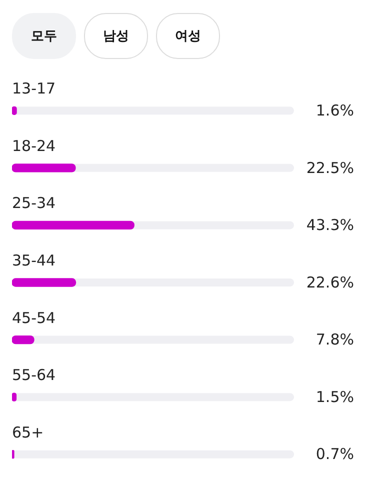 The width and height of the screenshot is (369, 487). What do you see at coordinates (44, 36) in the screenshot?
I see `text: 모두` at bounding box center [44, 36].